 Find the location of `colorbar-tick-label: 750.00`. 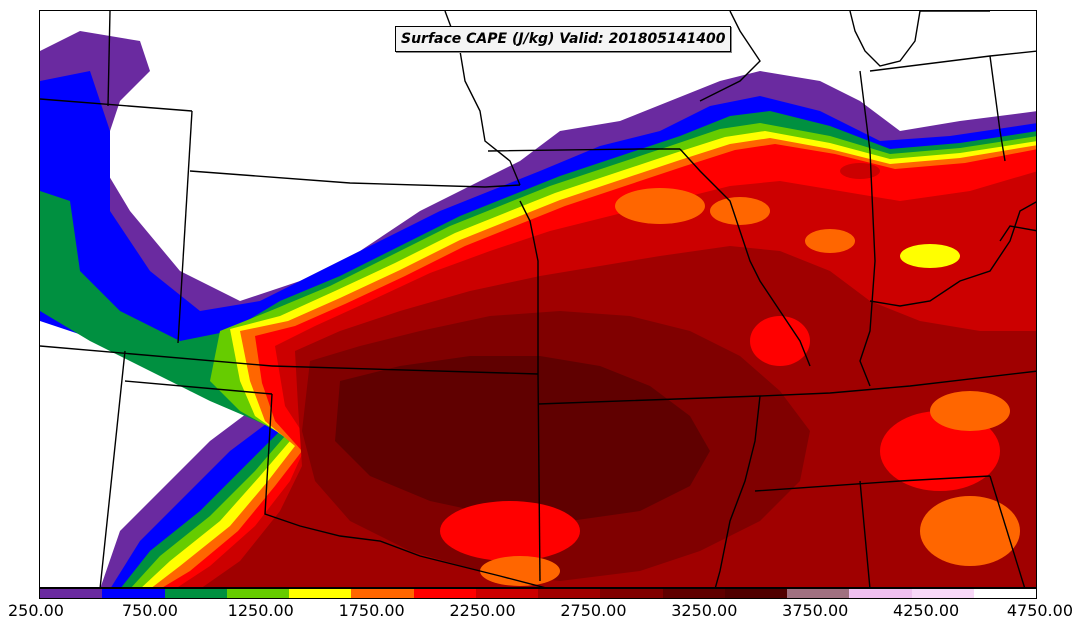

colorbar-tick-label: 750.00 is located at coordinates (149, 610).